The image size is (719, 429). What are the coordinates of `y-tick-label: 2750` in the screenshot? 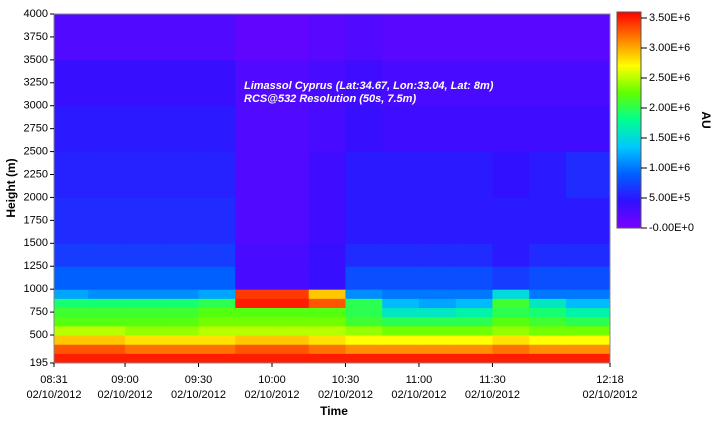 It's located at (36, 129).